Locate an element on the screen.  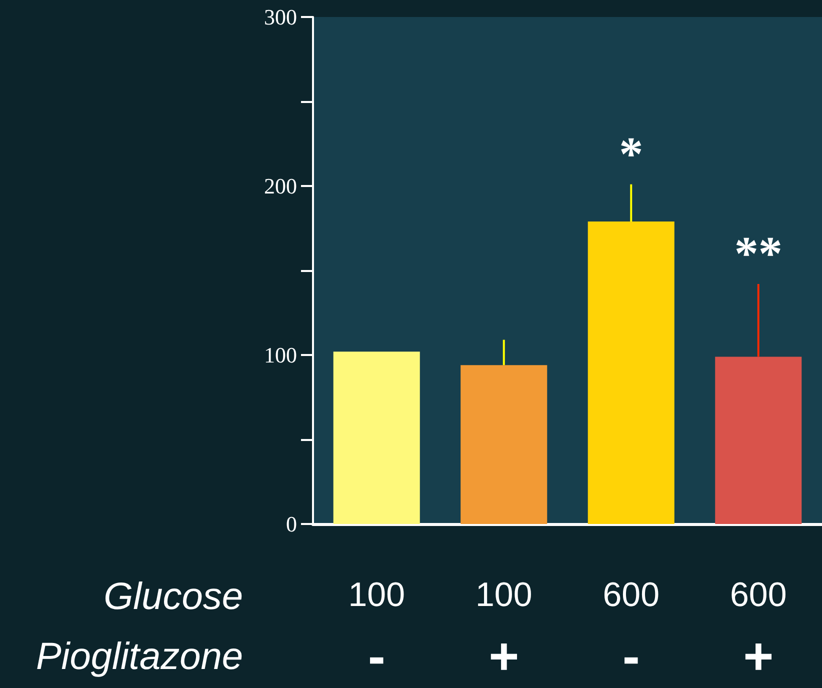
x-tick-label: 100 + is located at coordinates (504, 631).